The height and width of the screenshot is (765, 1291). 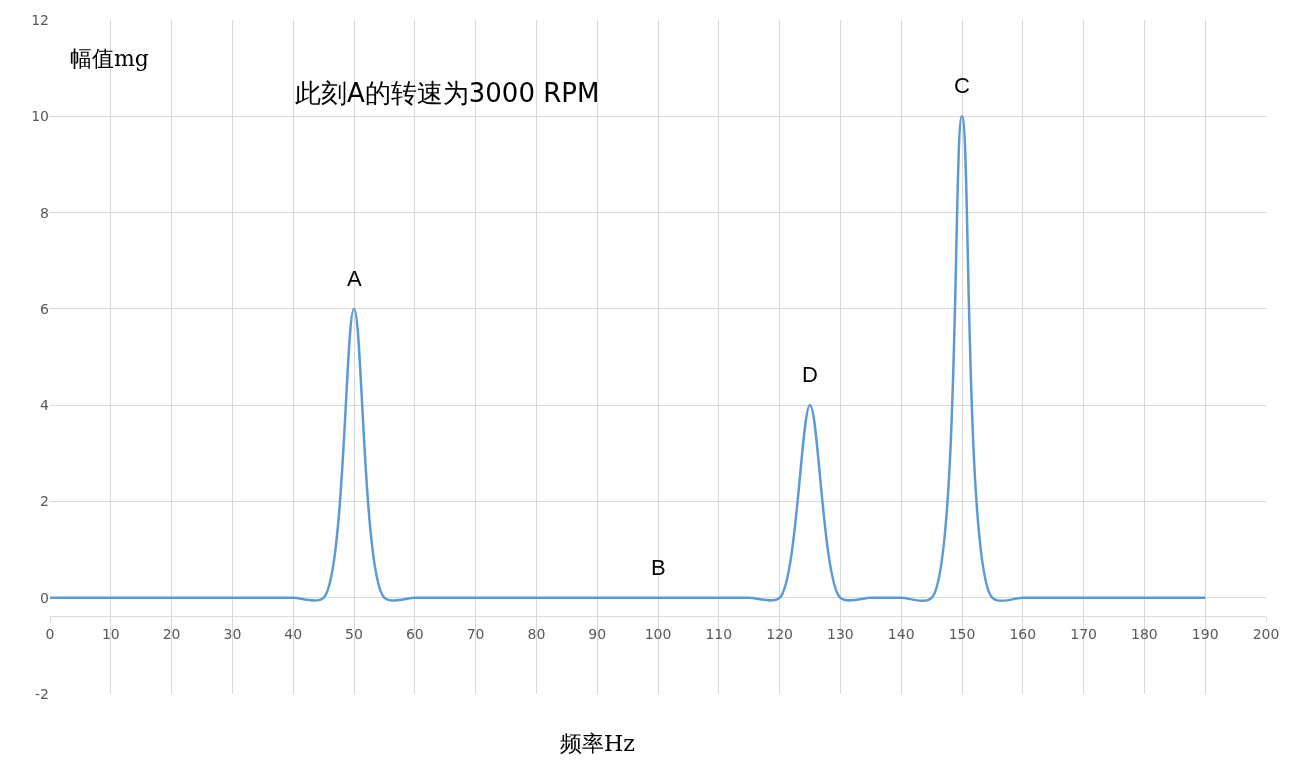 I want to click on x-axis-title: 频率Hz, so click(x=597, y=743).